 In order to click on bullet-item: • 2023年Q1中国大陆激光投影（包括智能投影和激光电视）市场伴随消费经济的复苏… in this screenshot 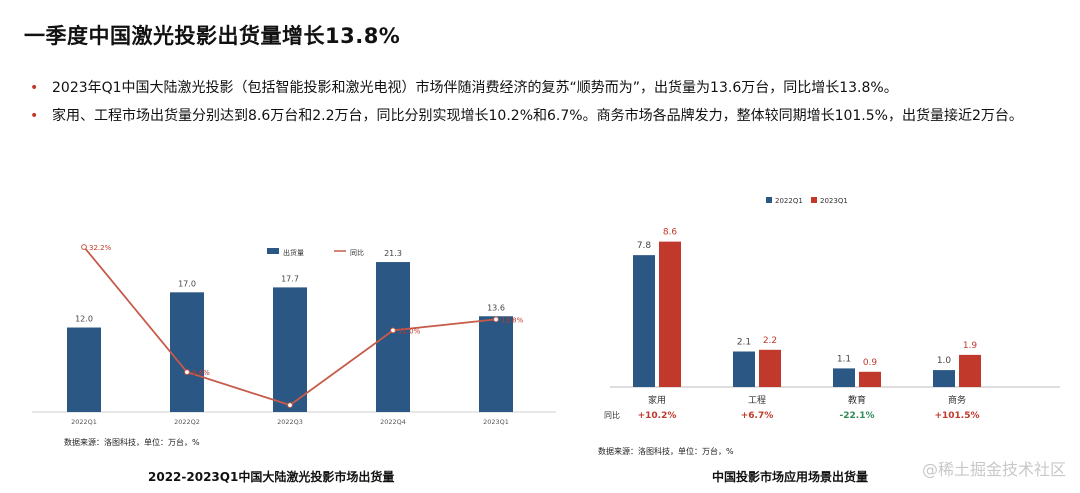, I will do `click(550, 88)`.